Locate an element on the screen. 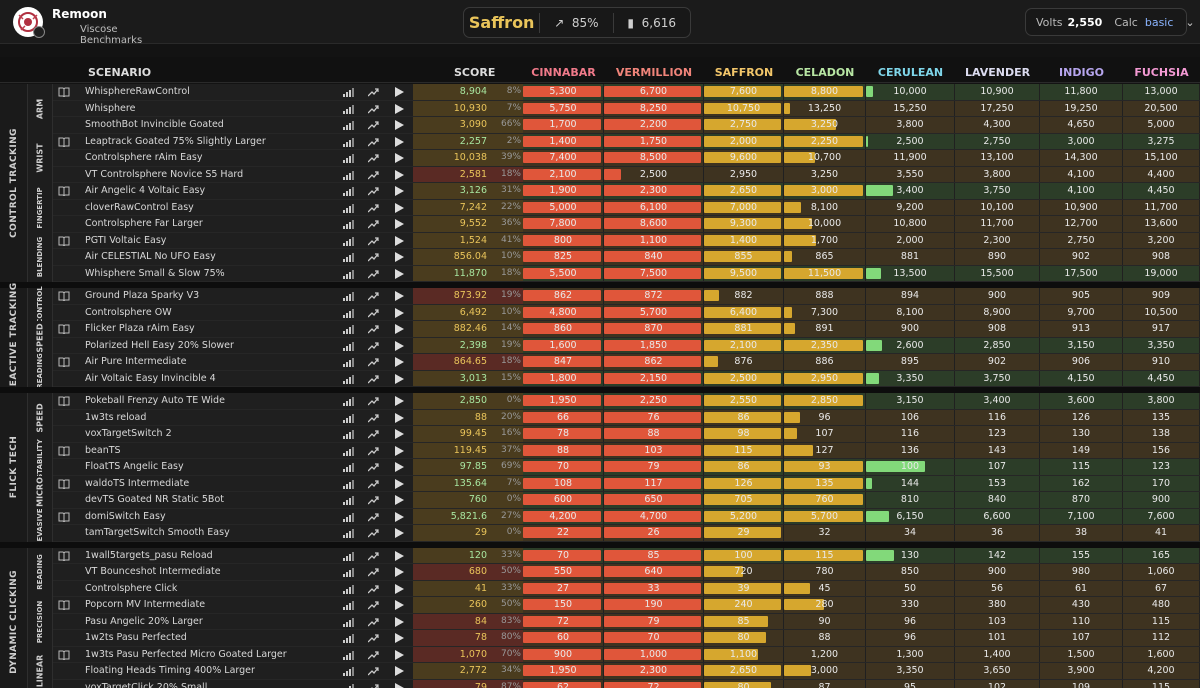  rank-header-cinnabar: CINNABAR is located at coordinates (563, 72).